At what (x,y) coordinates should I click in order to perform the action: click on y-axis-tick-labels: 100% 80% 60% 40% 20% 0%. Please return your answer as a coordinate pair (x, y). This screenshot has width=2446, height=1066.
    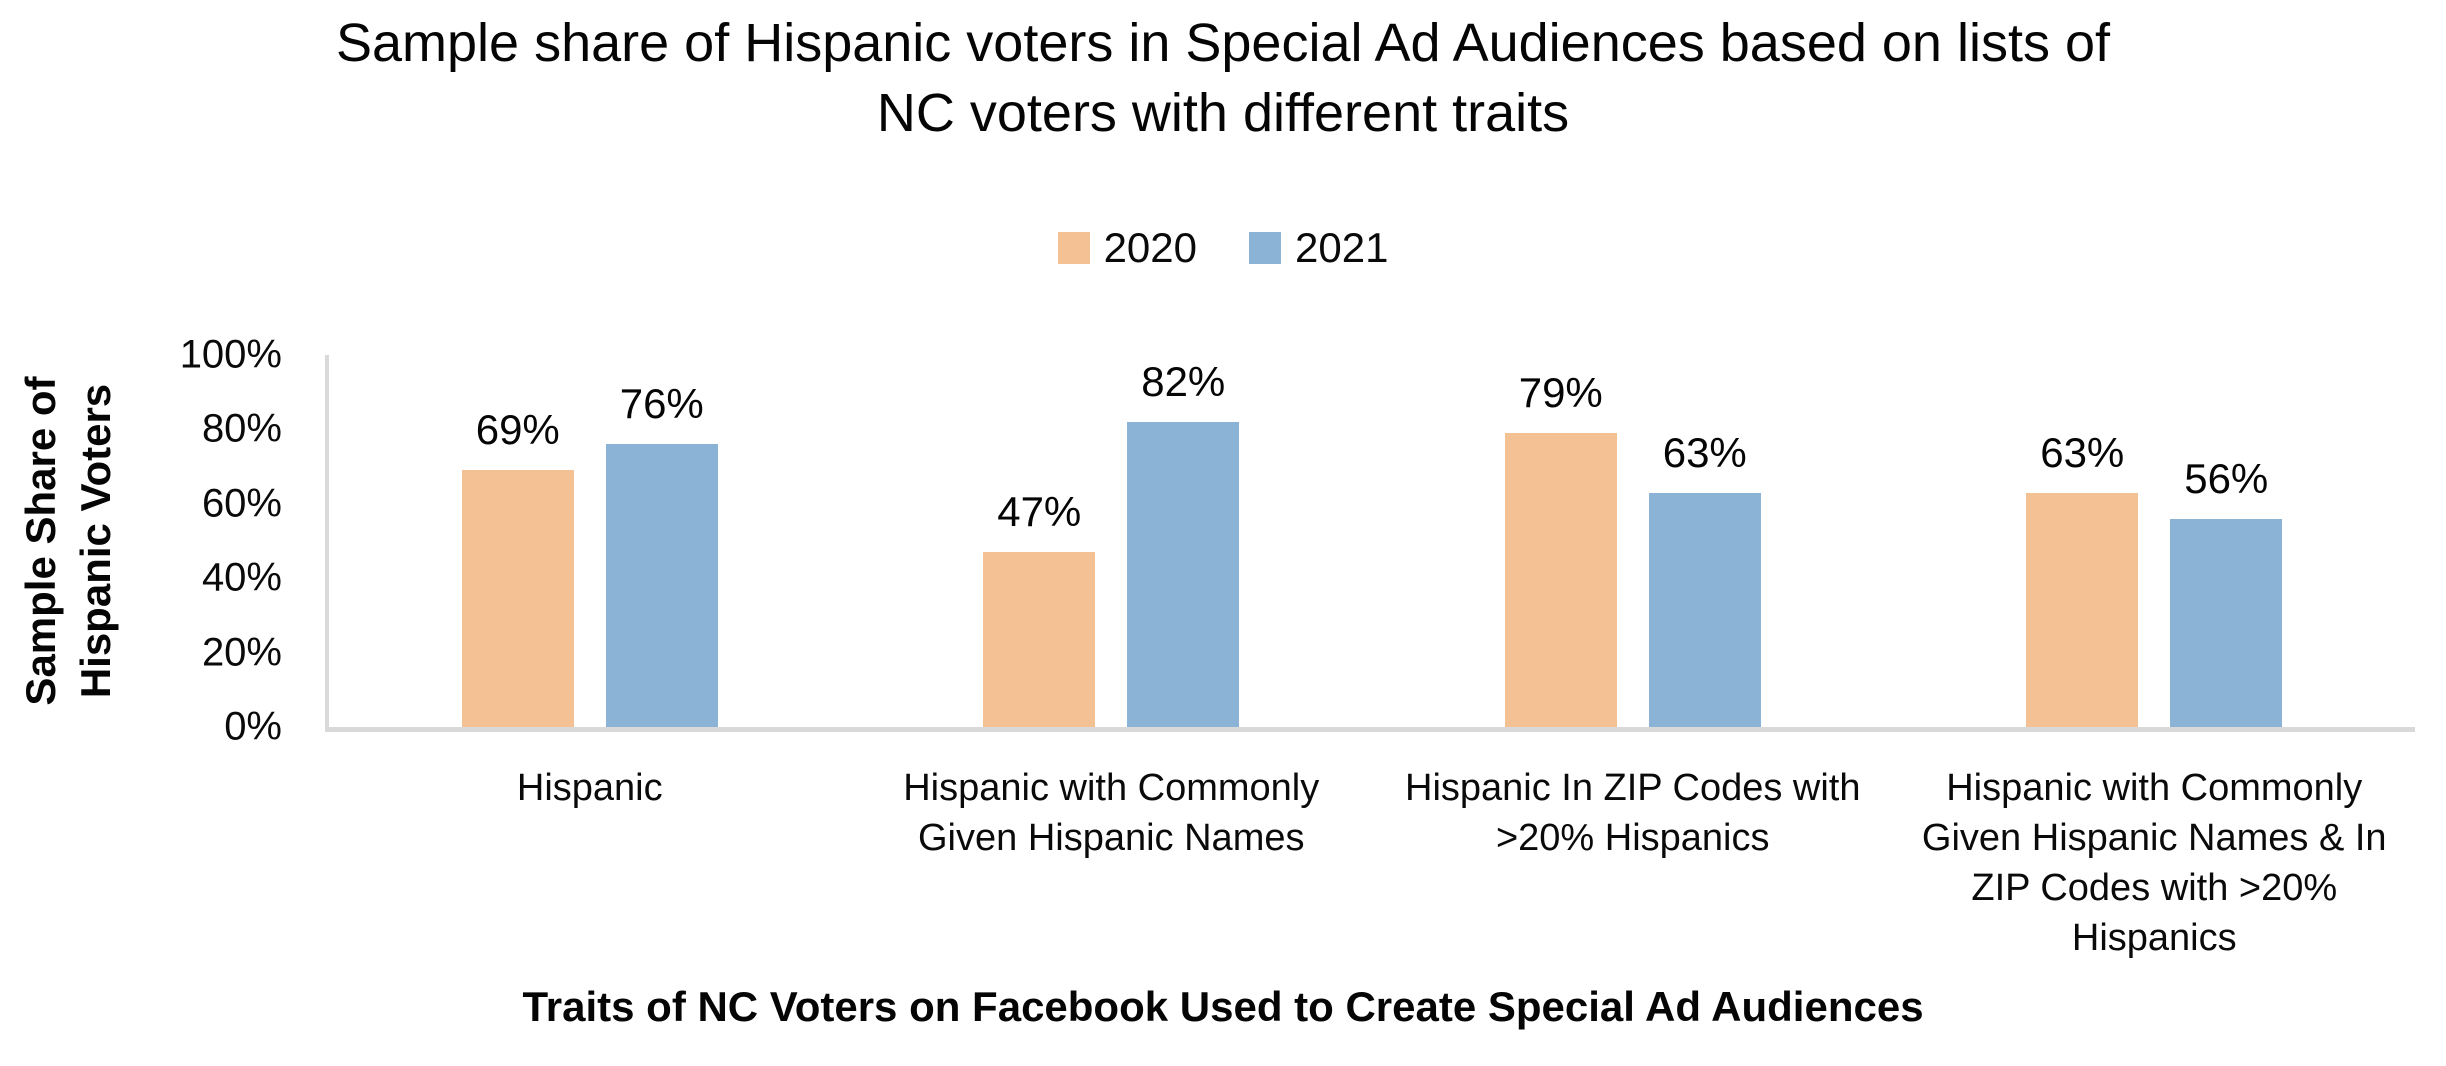
    Looking at the image, I should click on (141, 541).